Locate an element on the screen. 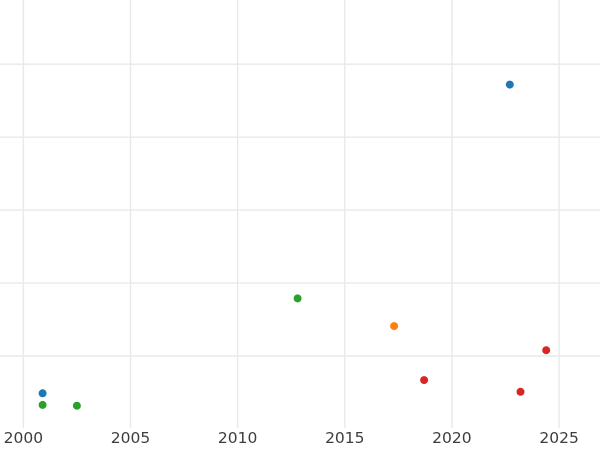 This screenshot has height=450, width=600. x-tick-label: 2005 is located at coordinates (130, 438).